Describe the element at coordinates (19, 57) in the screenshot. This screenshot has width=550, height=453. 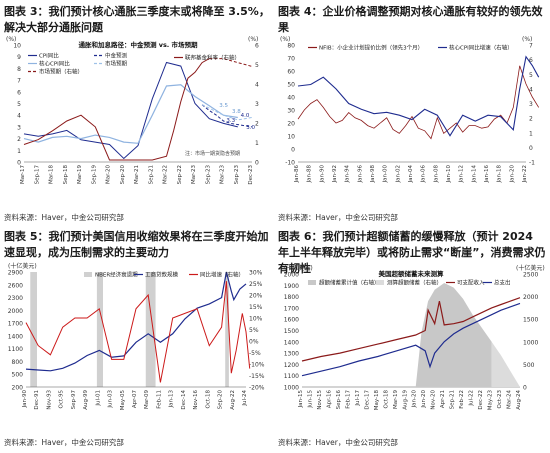
I see `y-left-tick-label: 9` at that location.